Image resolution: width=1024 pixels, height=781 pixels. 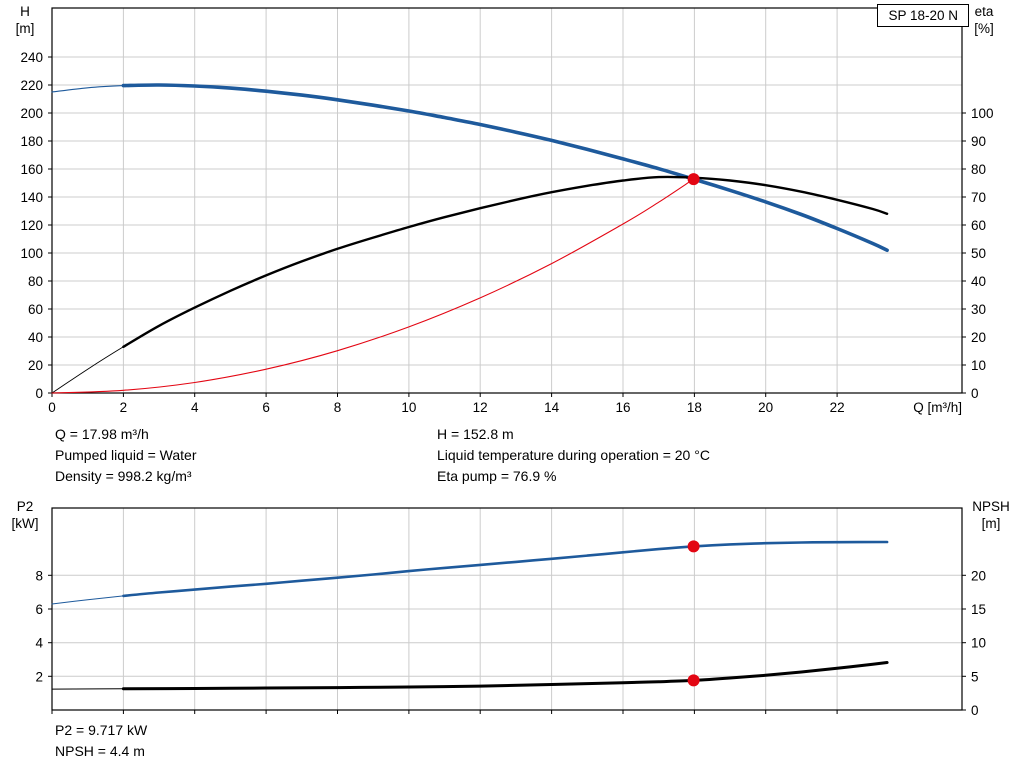 I want to click on y-right-tick-label: 60, so click(x=978, y=225).